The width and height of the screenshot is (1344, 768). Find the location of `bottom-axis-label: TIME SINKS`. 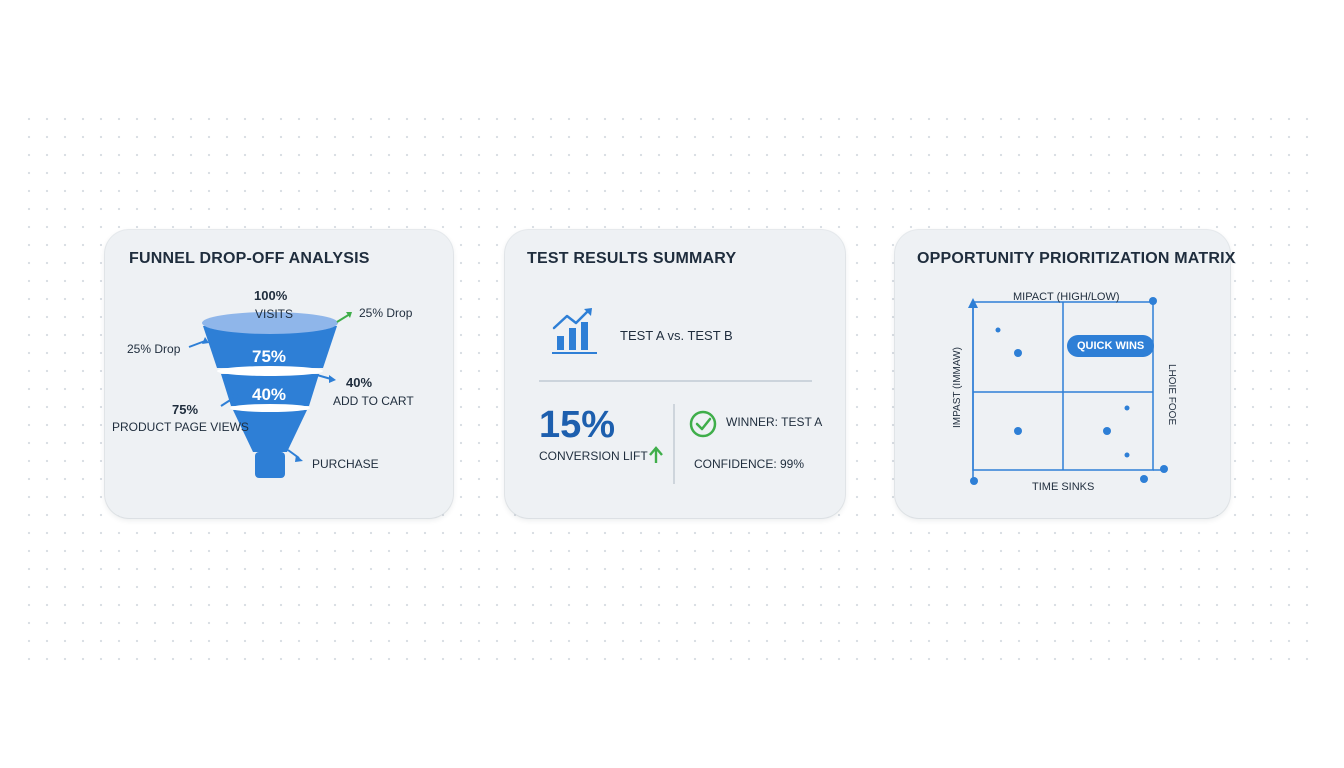

bottom-axis-label: TIME SINKS is located at coordinates (1063, 487).